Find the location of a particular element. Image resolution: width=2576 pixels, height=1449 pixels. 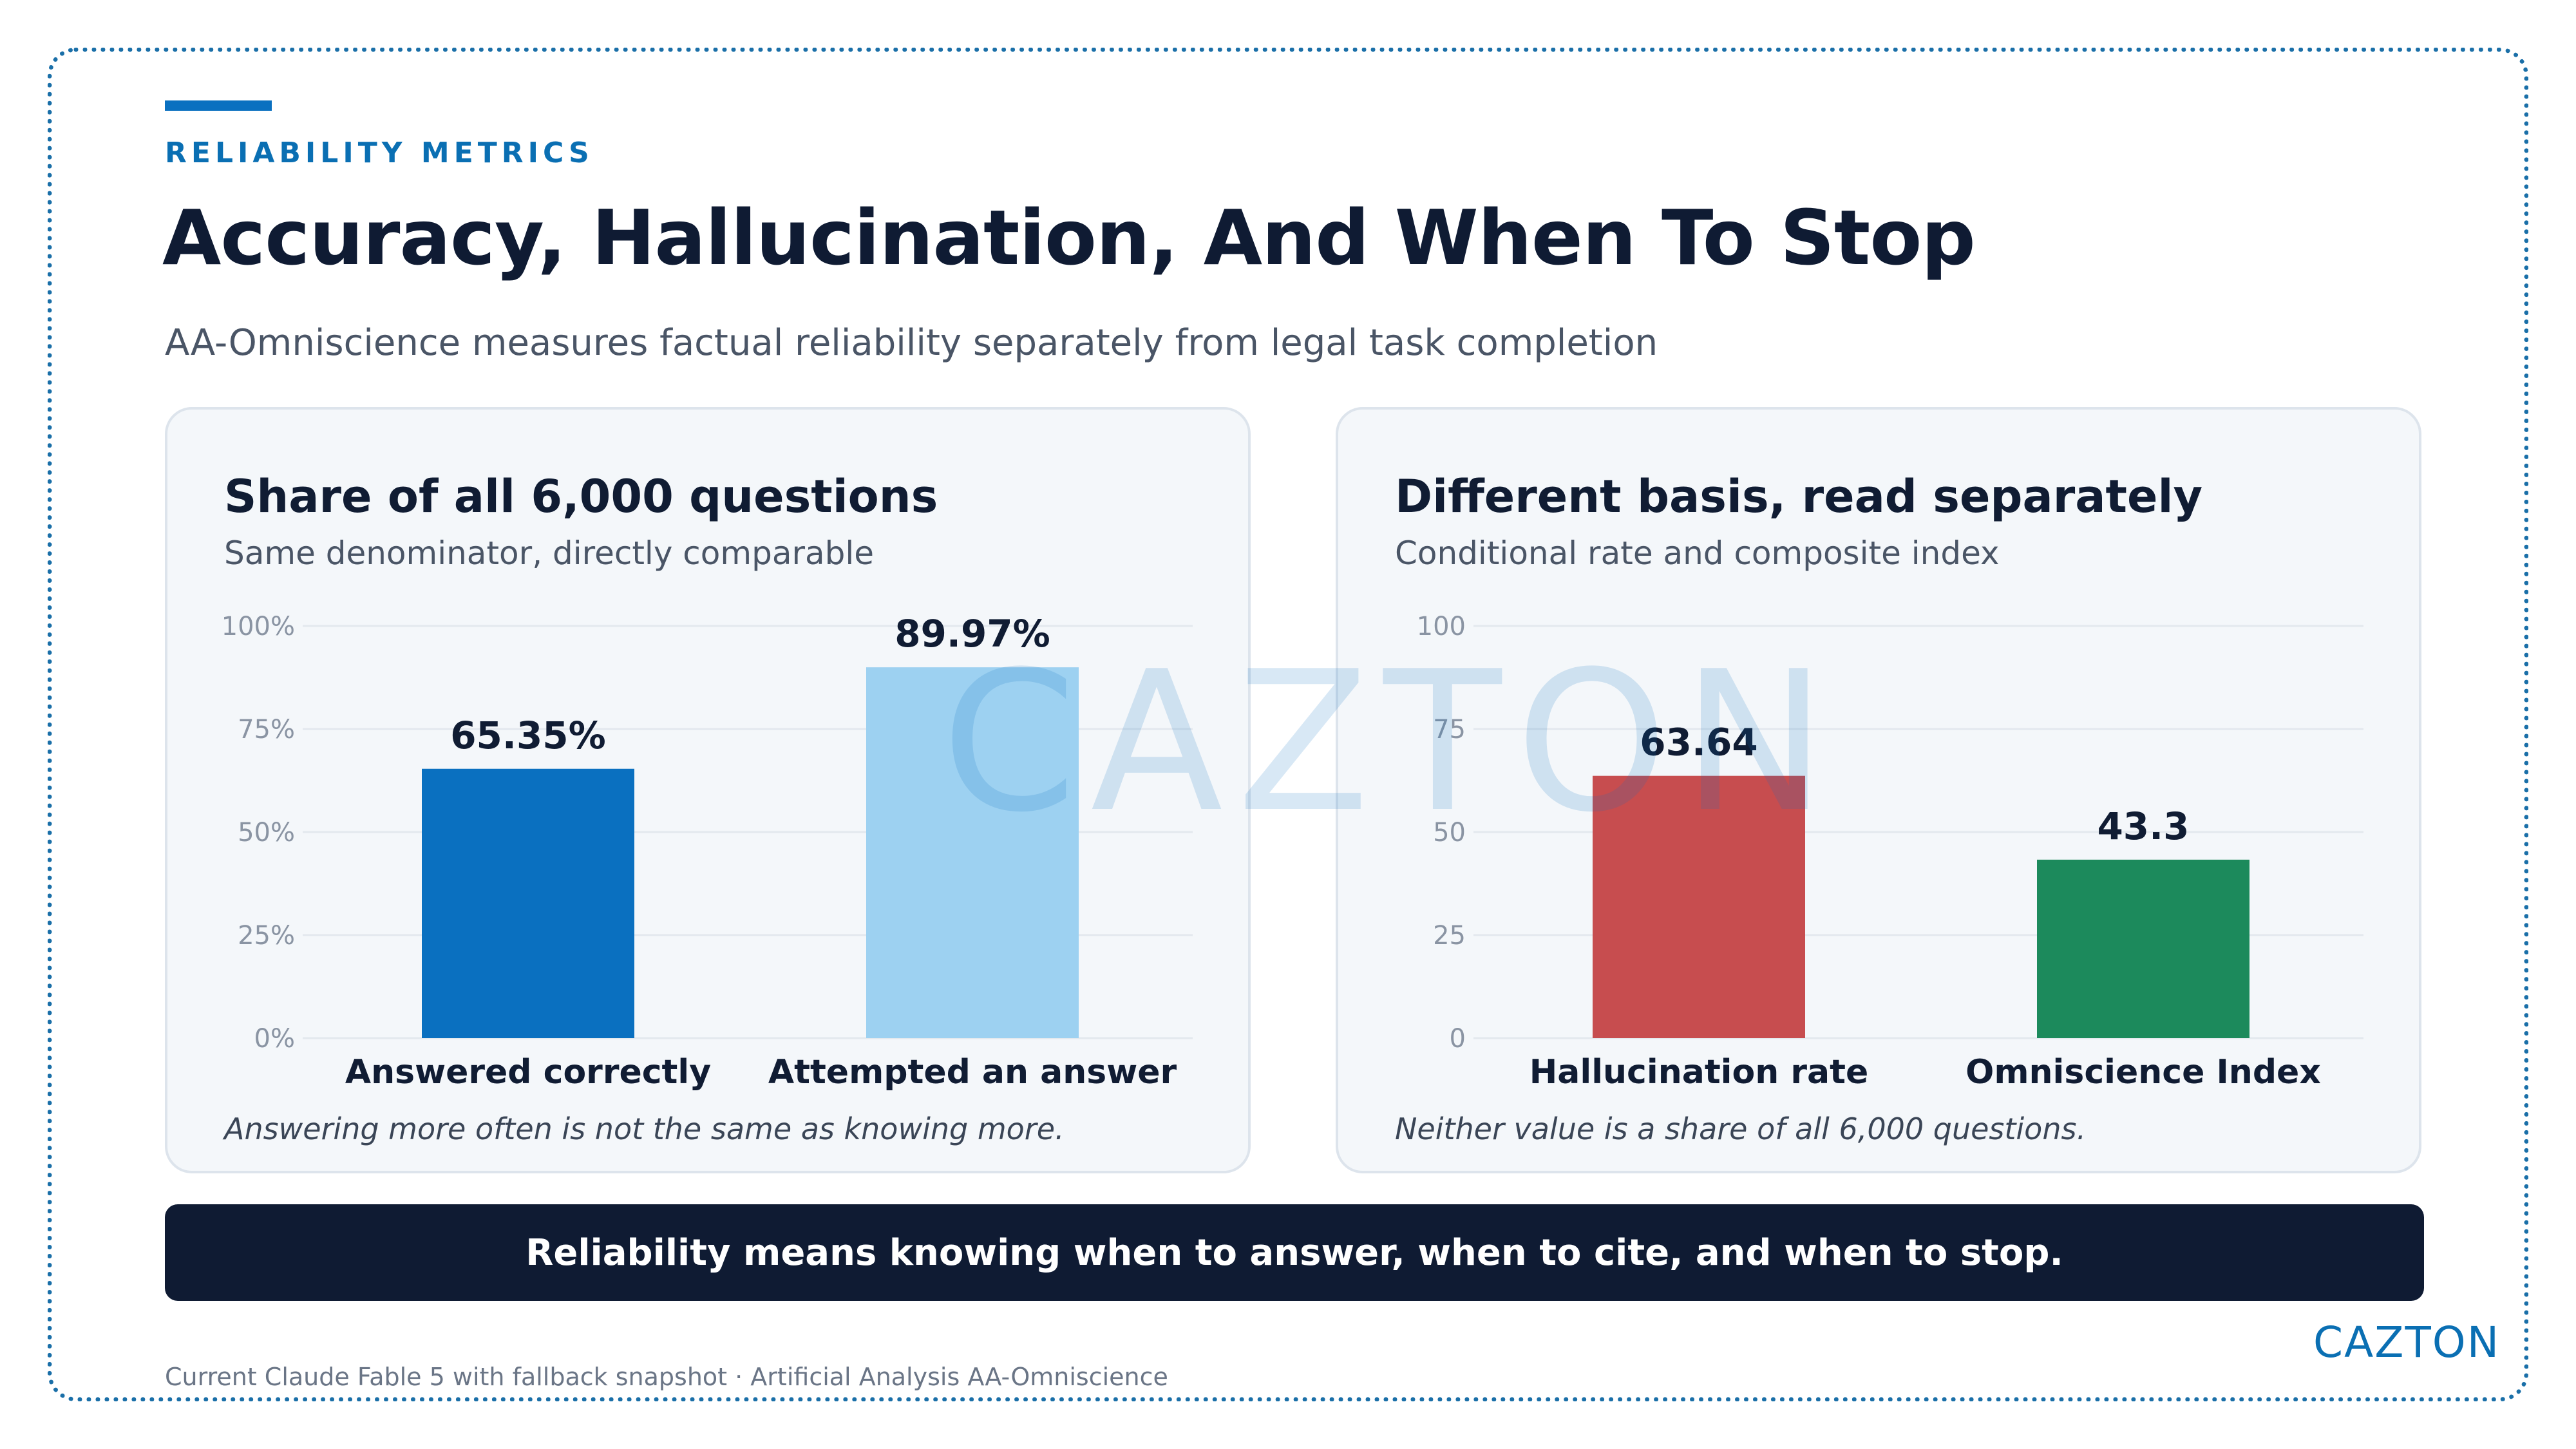

y-tick-label: 75 is located at coordinates (1449, 729).